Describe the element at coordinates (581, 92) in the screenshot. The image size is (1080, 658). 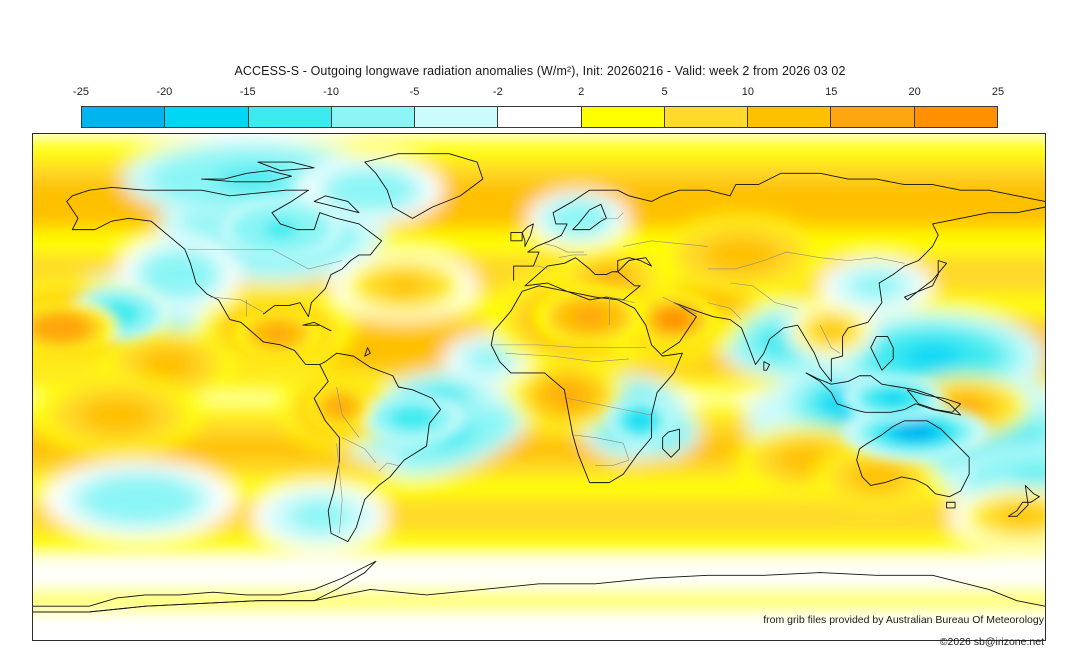
I see `colorbar-tick-2: 2` at that location.